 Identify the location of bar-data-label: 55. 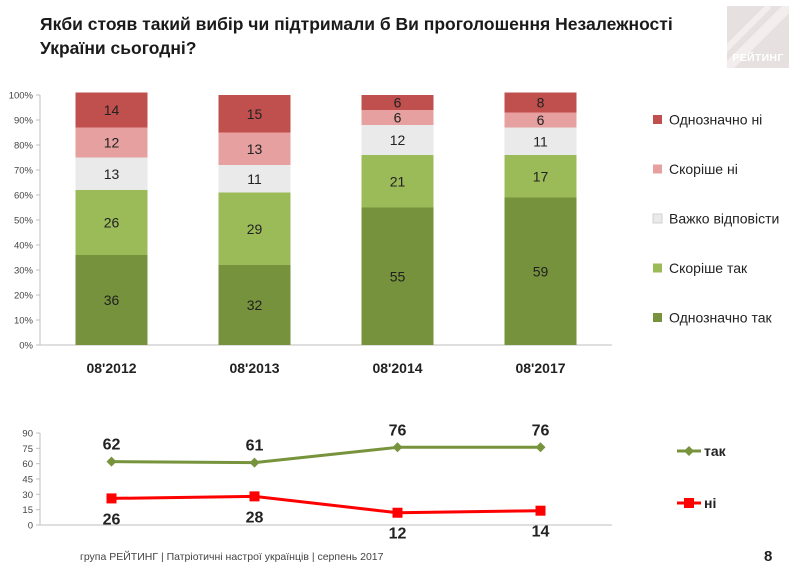
(398, 276).